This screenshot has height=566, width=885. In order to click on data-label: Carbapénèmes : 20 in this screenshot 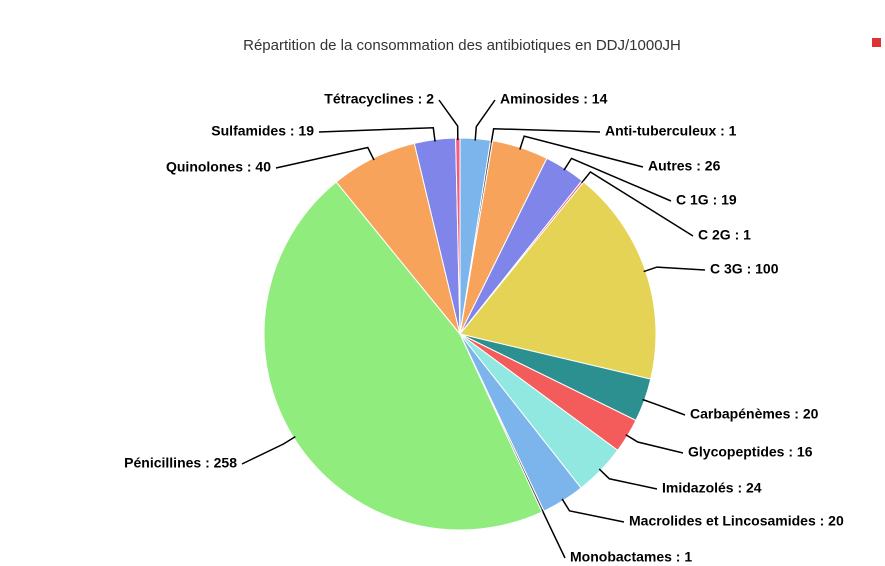, I will do `click(754, 414)`.